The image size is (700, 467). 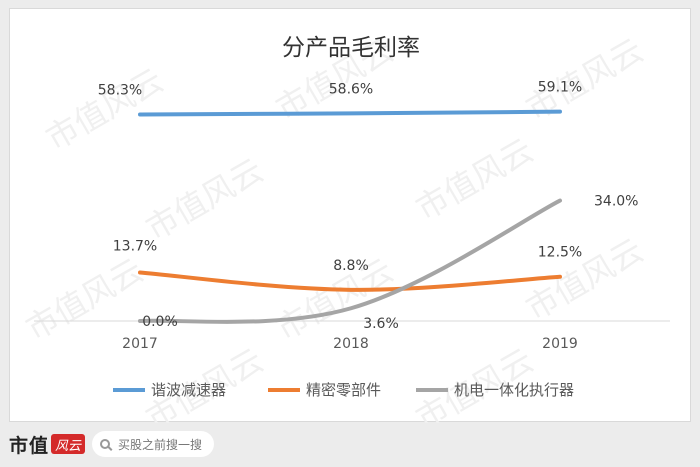 I want to click on x-tick-labels: 2017 2018 2019, so click(x=350, y=344).